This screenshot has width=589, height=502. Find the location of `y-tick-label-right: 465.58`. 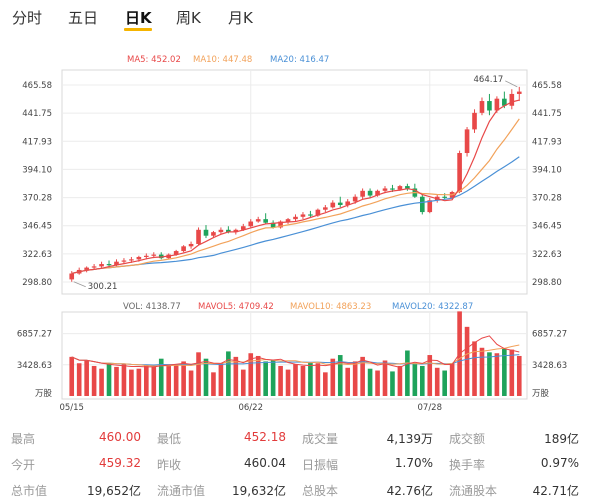

y-tick-label-right: 465.58 is located at coordinates (547, 86).